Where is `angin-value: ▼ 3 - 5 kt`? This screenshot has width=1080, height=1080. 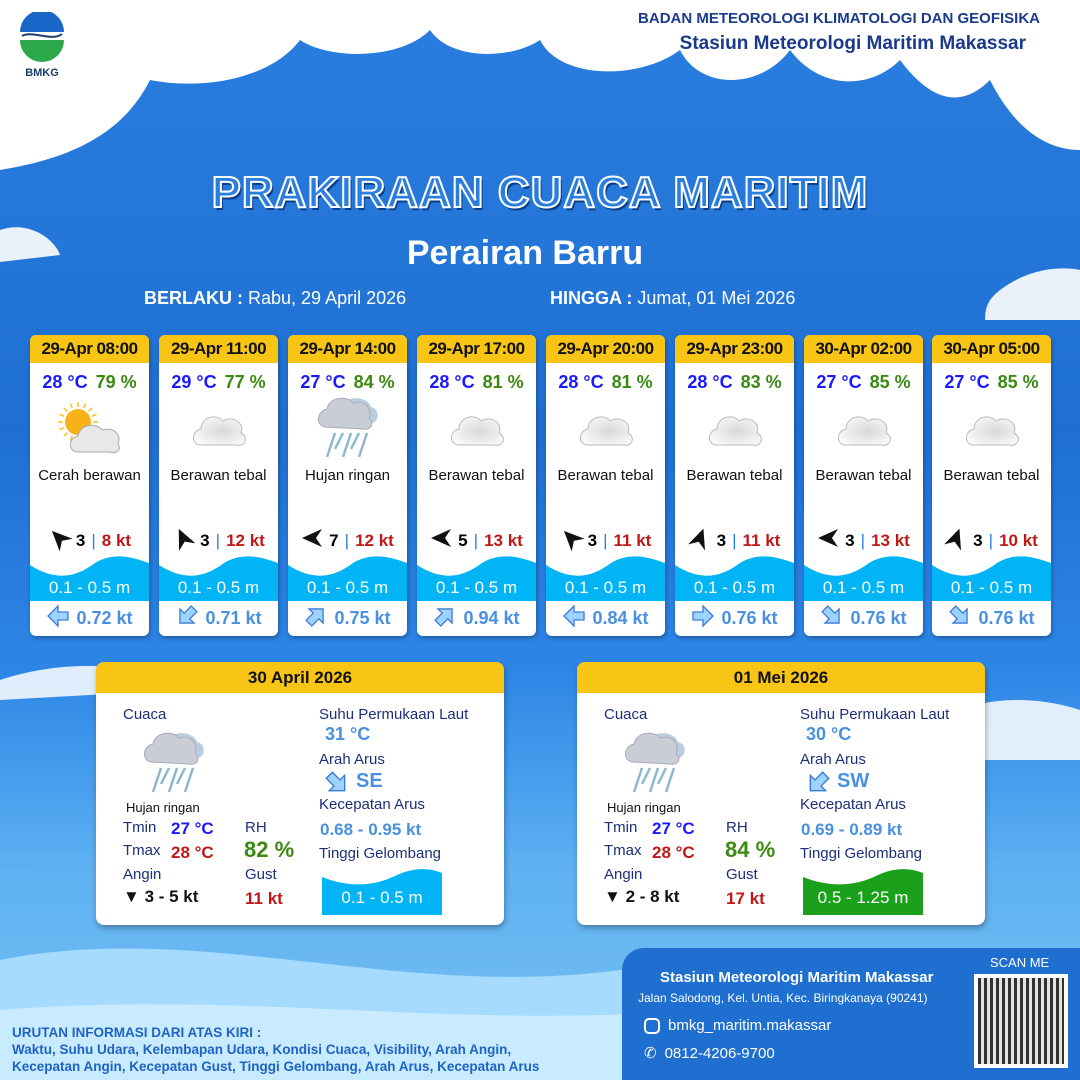 angin-value: ▼ 3 - 5 kt is located at coordinates (161, 896).